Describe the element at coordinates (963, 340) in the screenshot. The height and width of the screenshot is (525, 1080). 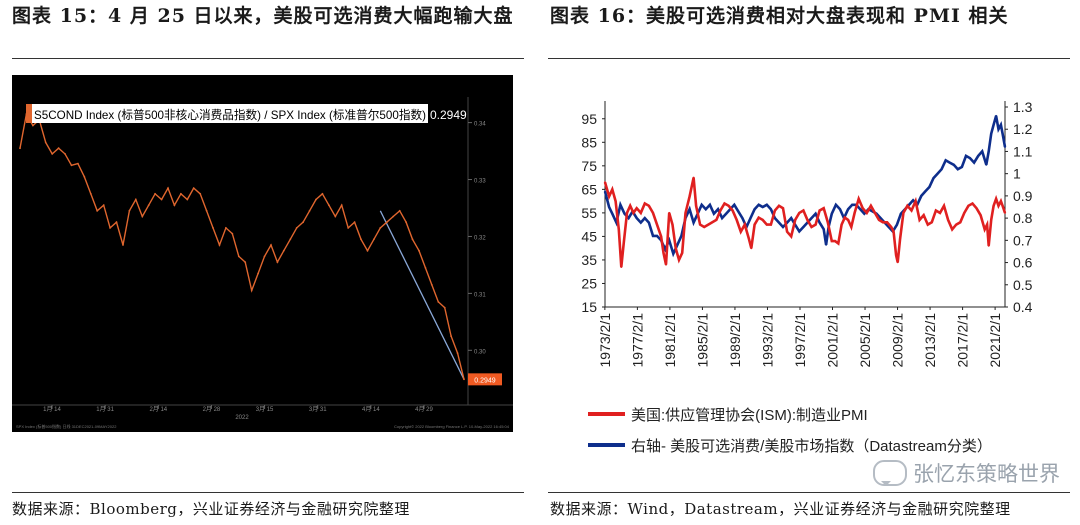
I see `x-label-11: 2017/2/1` at that location.